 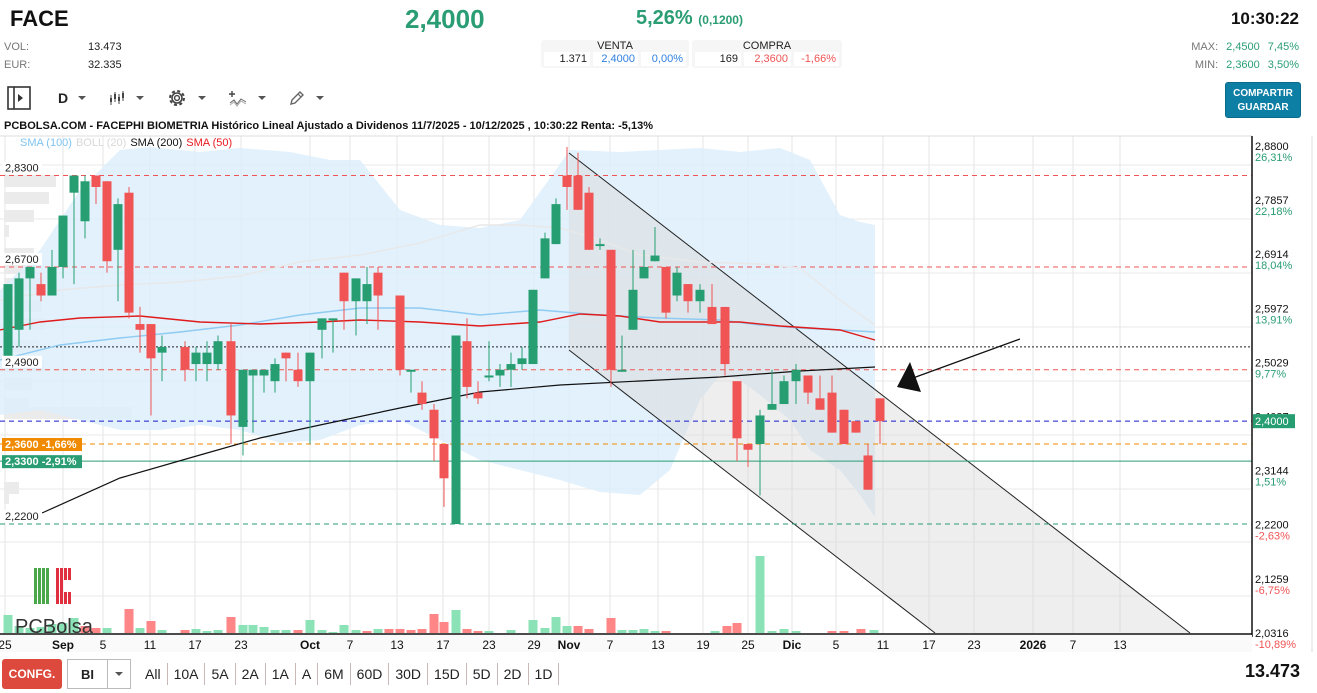 I want to click on svg-text: 2,8800, so click(x=1272, y=147).